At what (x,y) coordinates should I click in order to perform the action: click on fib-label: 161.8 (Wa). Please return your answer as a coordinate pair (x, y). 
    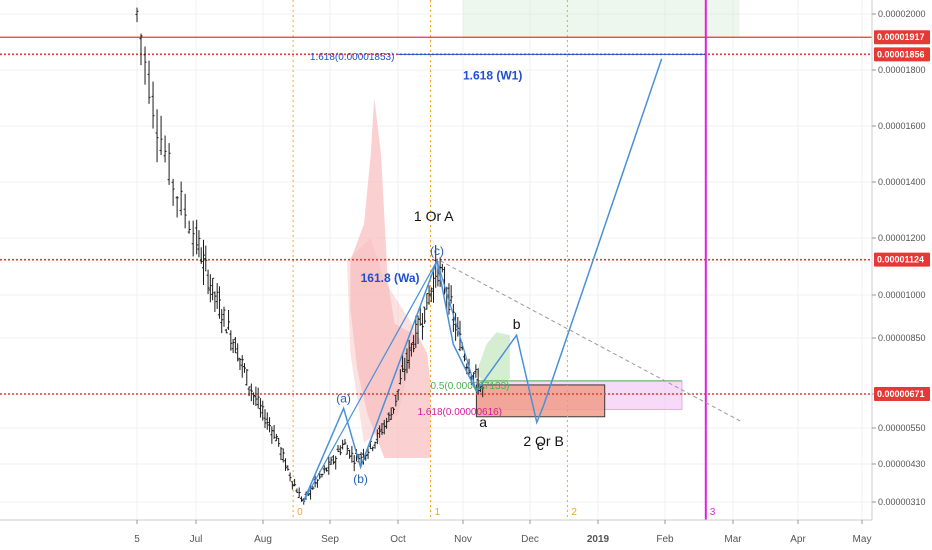
    Looking at the image, I should click on (390, 278).